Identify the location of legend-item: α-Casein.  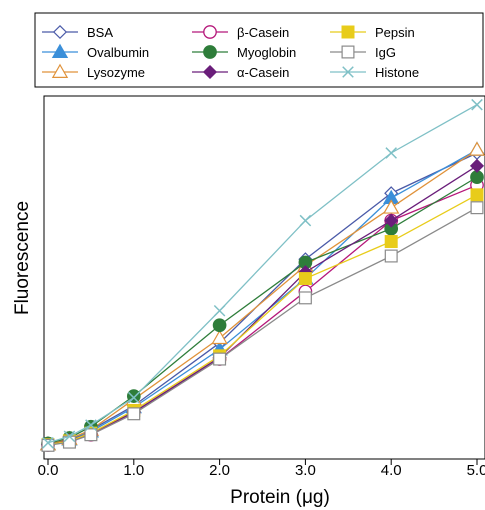
(240, 72).